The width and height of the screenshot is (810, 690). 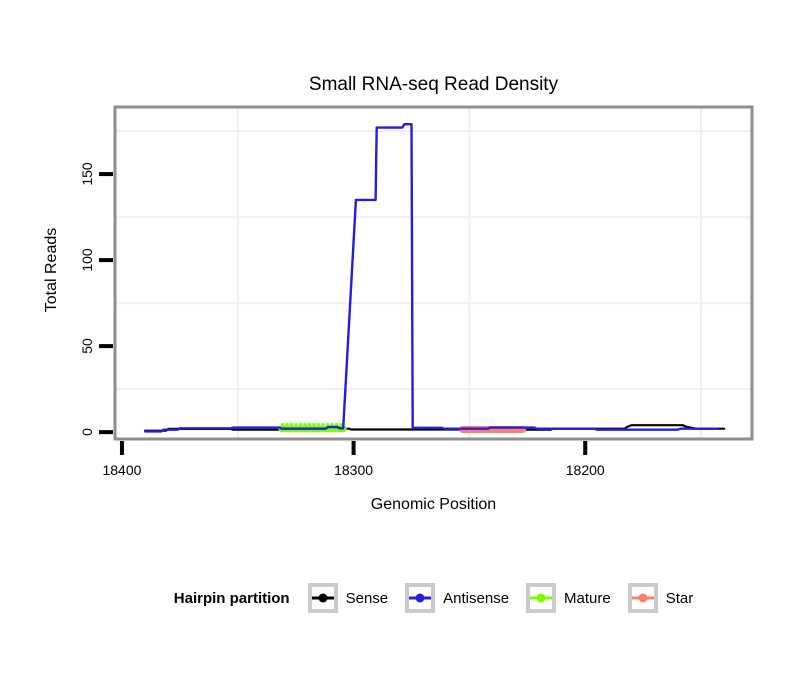 I want to click on y-tick-label: 150, so click(x=87, y=174).